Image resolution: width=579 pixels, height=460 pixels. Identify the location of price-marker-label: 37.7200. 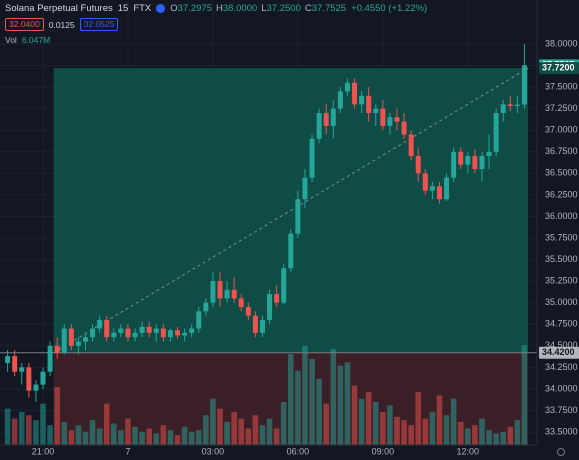
(558, 68).